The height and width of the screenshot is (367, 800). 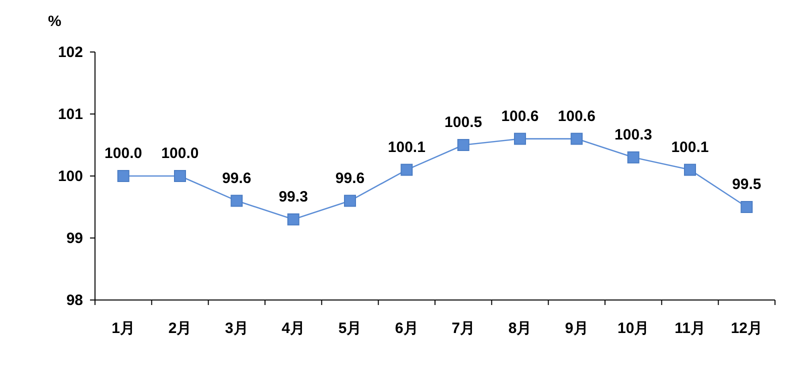 I want to click on x-tick-label: 5月, so click(x=350, y=328).